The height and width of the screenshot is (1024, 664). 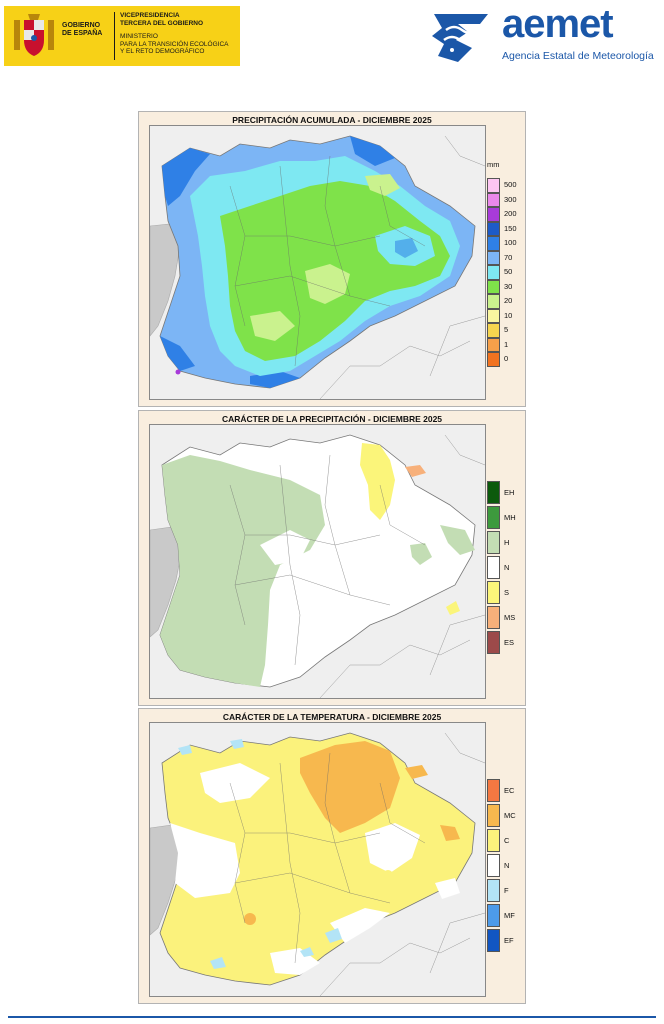 What do you see at coordinates (332, 1017) in the screenshot?
I see `footer-divider` at bounding box center [332, 1017].